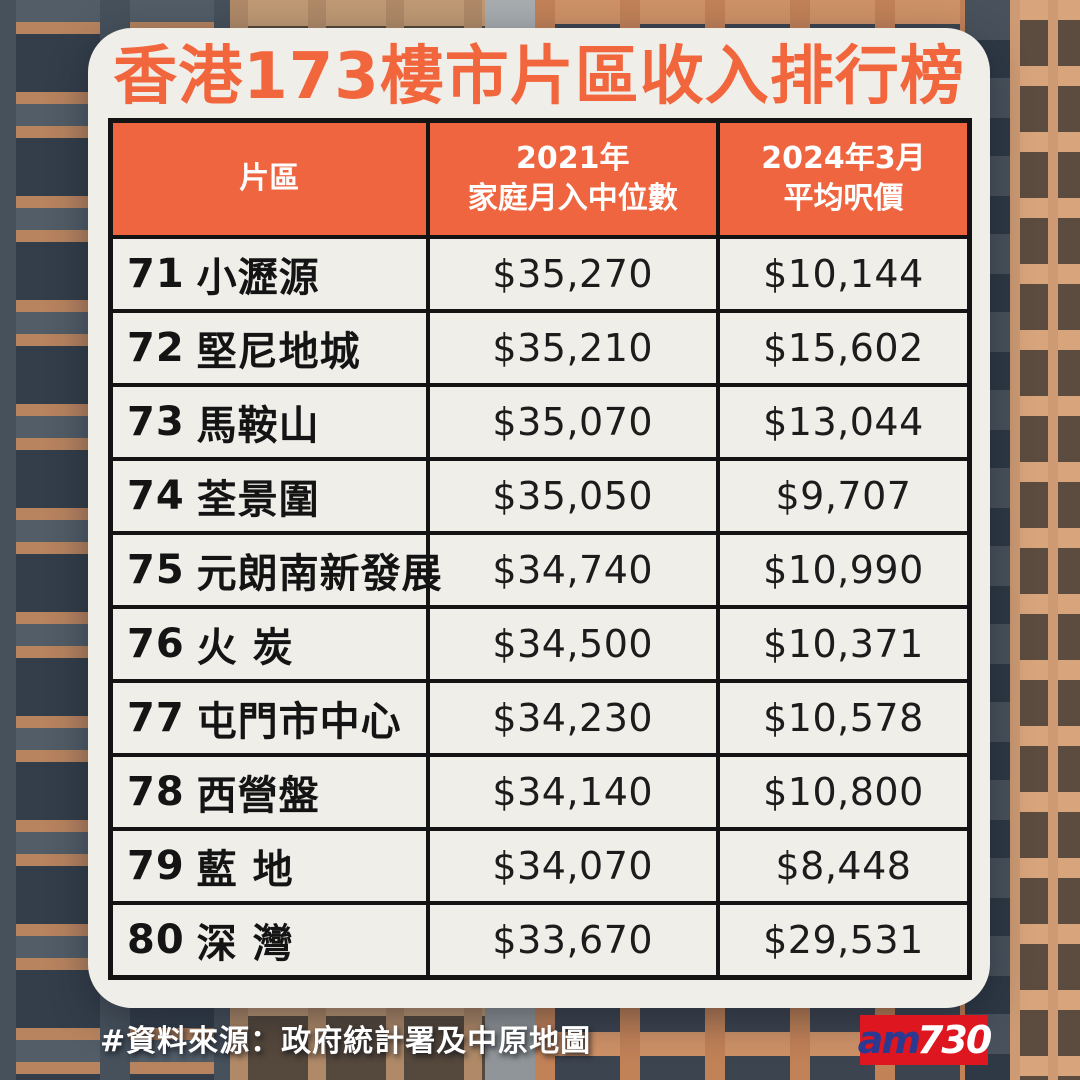  What do you see at coordinates (156, 570) in the screenshot?
I see `rank-number: 75` at bounding box center [156, 570].